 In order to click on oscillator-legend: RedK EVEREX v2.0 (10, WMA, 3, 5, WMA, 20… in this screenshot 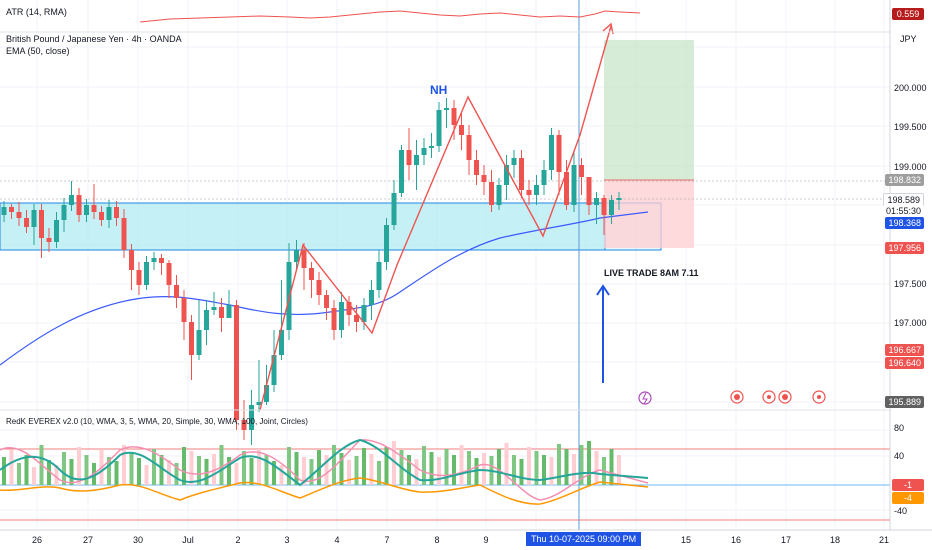, I will do `click(157, 421)`.